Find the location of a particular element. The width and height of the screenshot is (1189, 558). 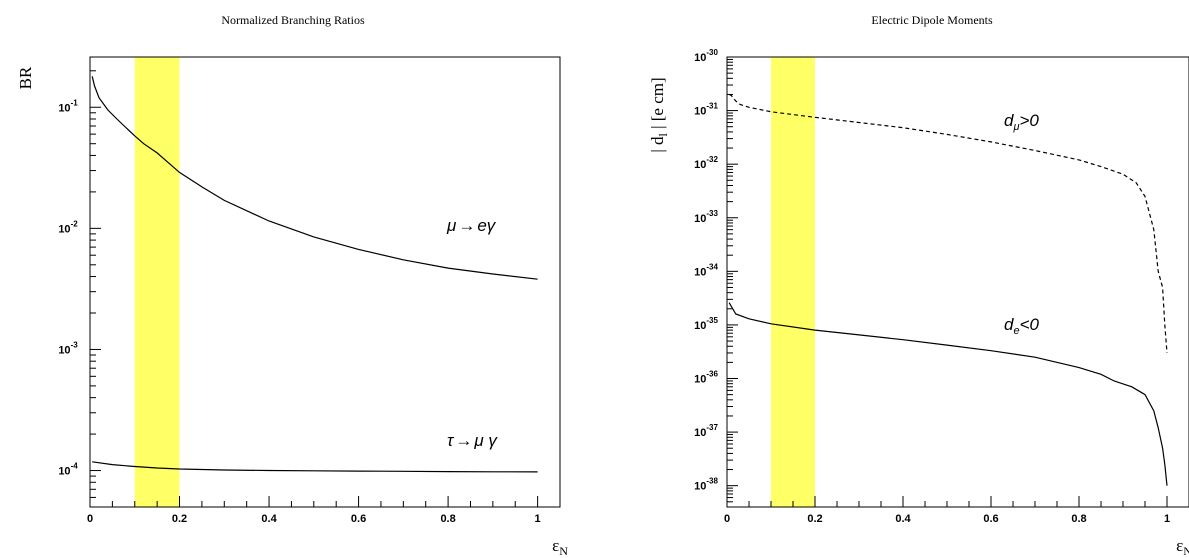

right-x-axis-label: εN is located at coordinates (1182, 547).